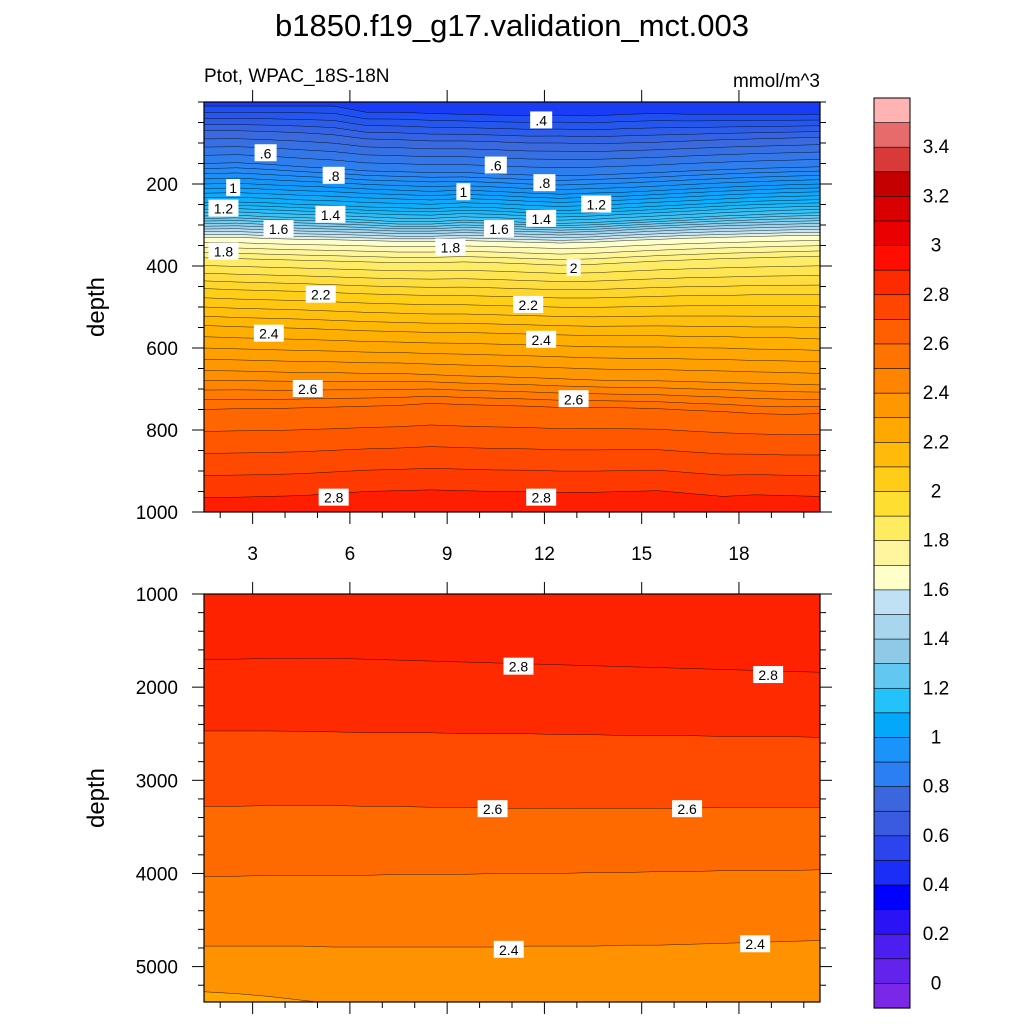  What do you see at coordinates (776, 81) in the screenshot?
I see `right-subtitle: mmol/m^3` at bounding box center [776, 81].